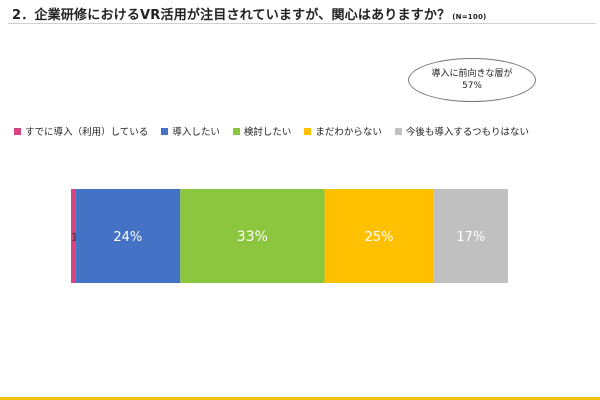  Describe the element at coordinates (87, 132) in the screenshot. I see `legend-label: すでに導入（利用）している` at that location.